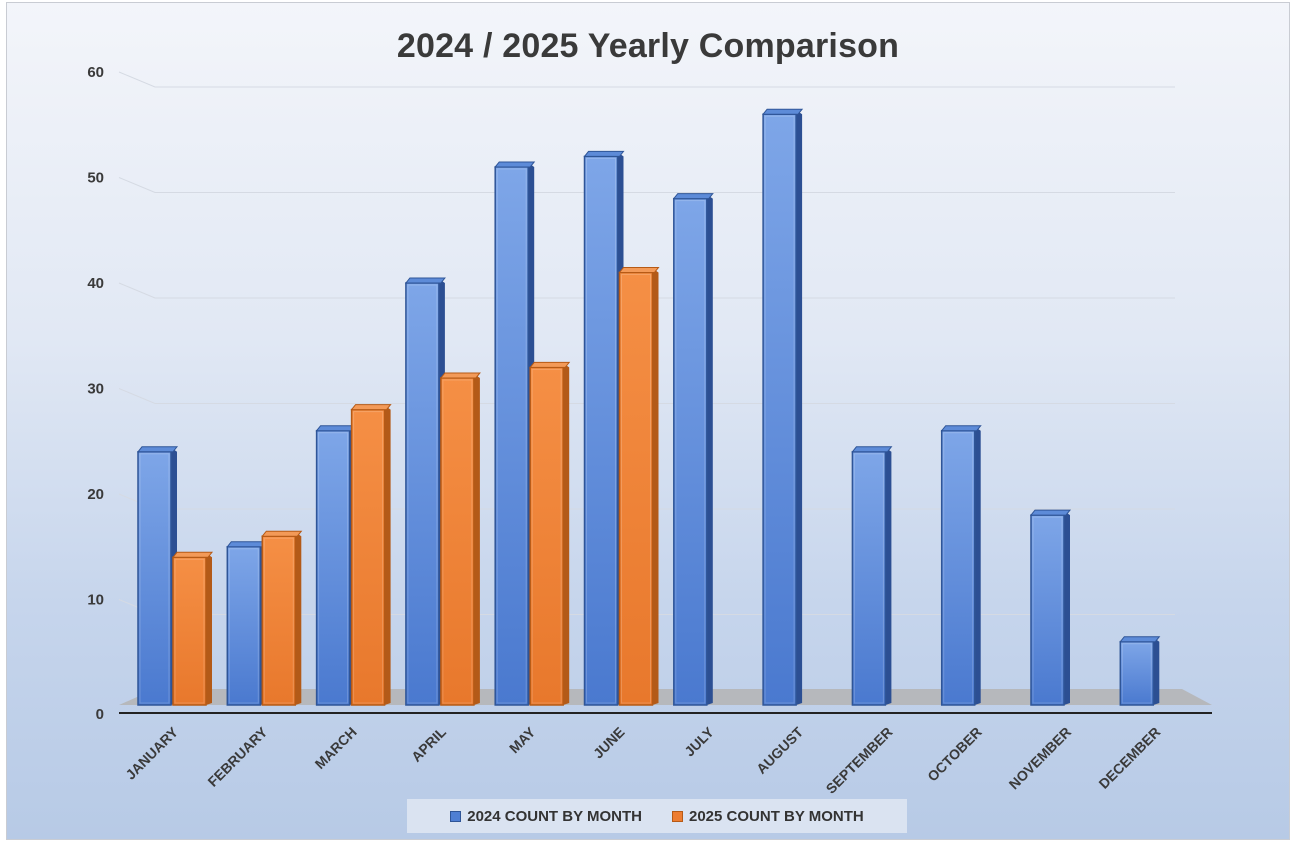 Image resolution: width=1294 pixels, height=842 pixels. What do you see at coordinates (872, 576) in the screenshot?
I see `bar-2024-september` at bounding box center [872, 576].